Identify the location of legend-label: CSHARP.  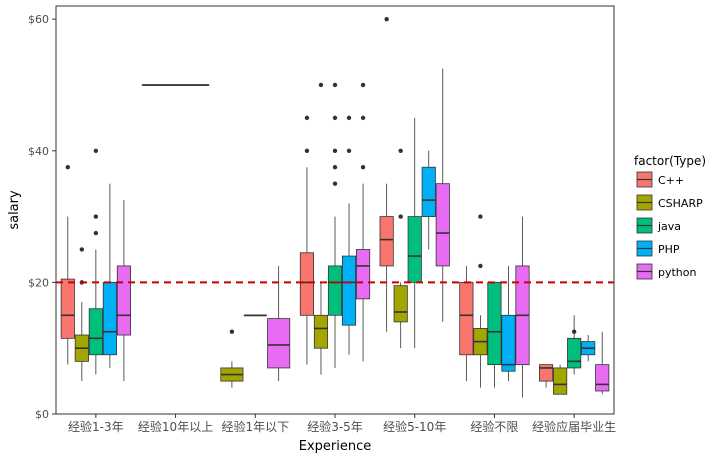
(680, 203).